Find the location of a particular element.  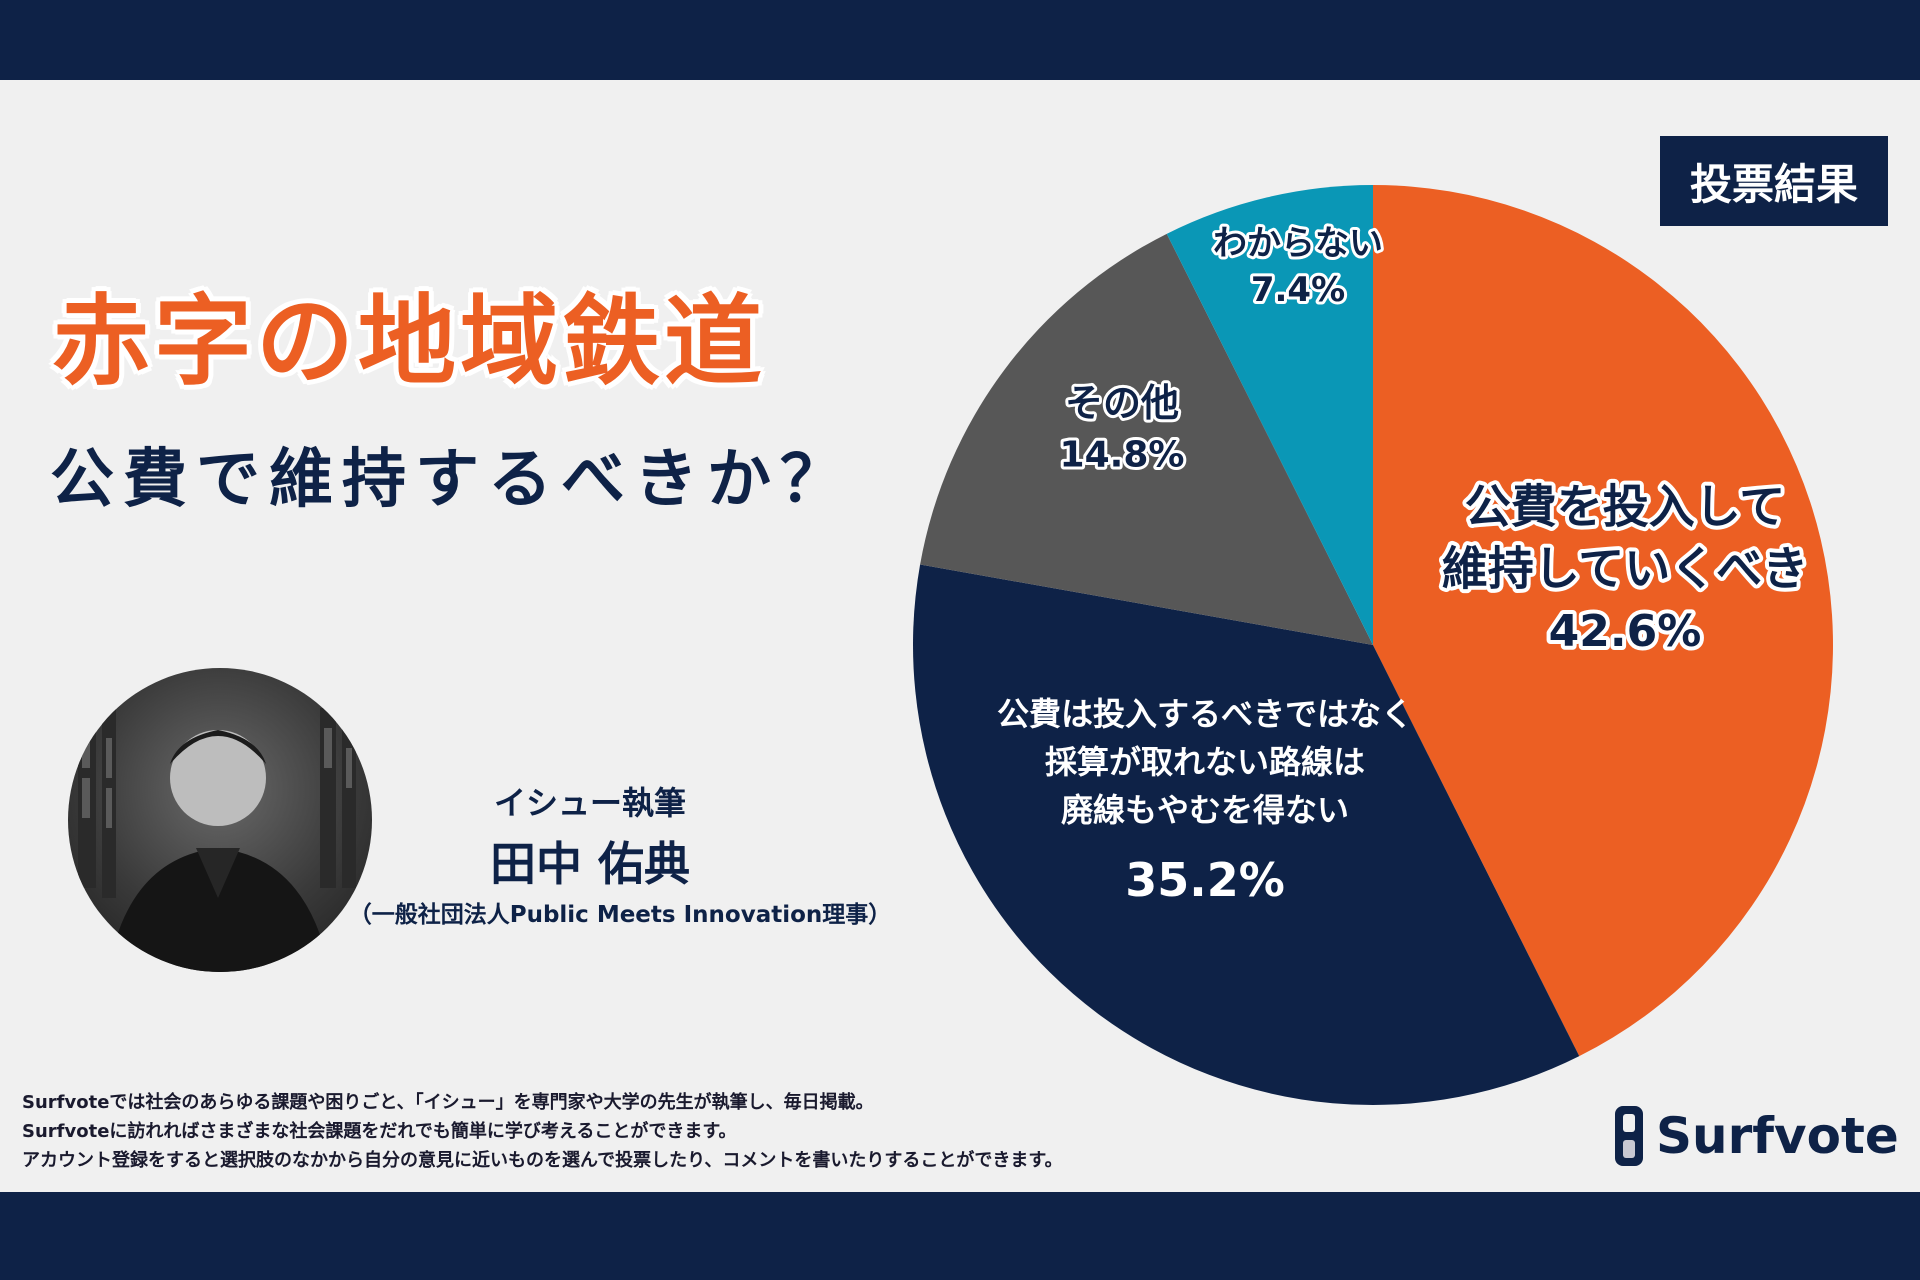

surfvote-logo-icon is located at coordinates (1629, 1136).